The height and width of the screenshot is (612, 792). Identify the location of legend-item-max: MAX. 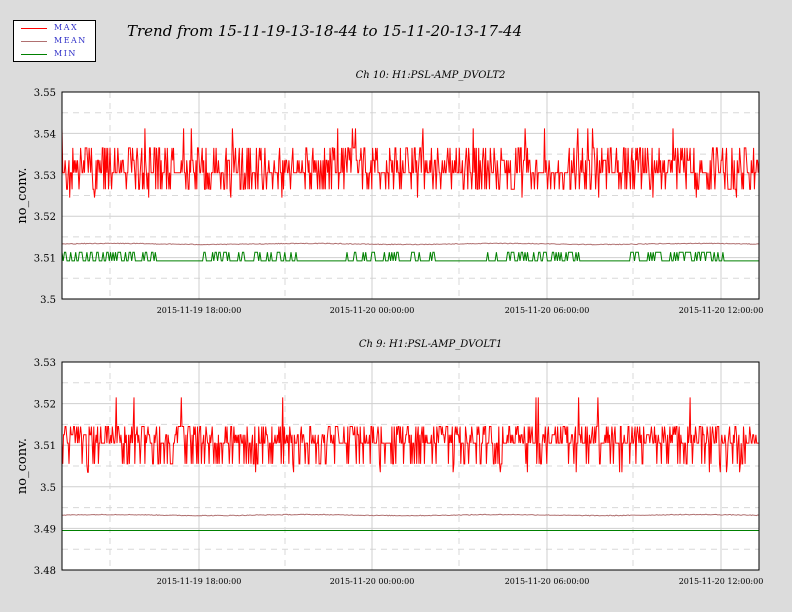
(54, 28).